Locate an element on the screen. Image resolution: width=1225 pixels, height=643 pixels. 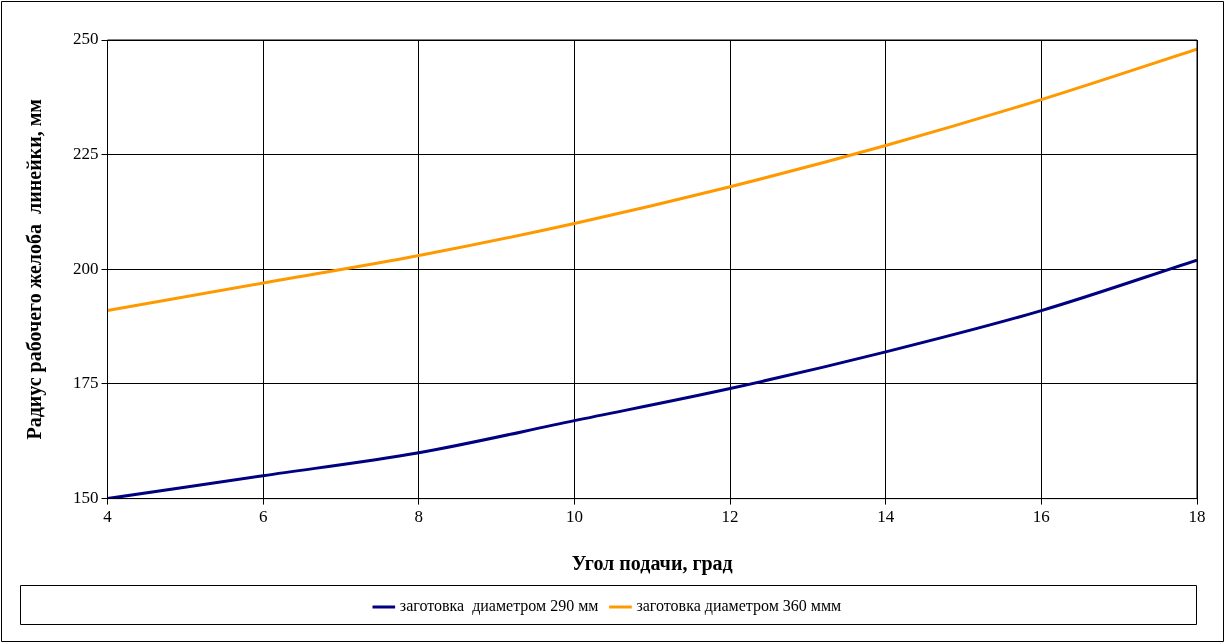
x-tick-label: 14 is located at coordinates (886, 517).